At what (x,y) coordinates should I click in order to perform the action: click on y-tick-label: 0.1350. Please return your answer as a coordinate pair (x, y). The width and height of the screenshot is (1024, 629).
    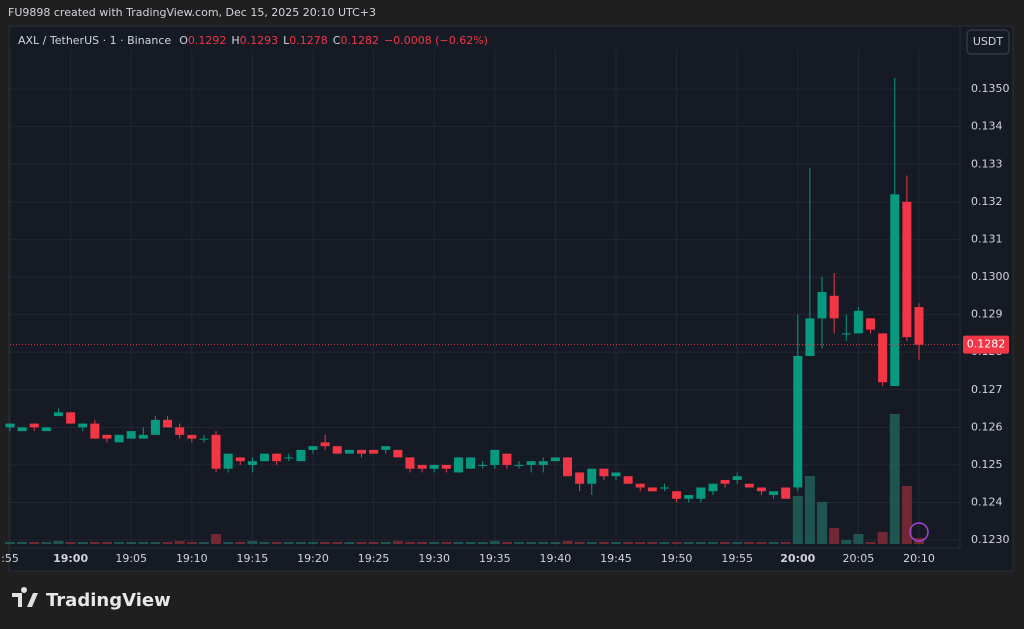
    Looking at the image, I should click on (990, 88).